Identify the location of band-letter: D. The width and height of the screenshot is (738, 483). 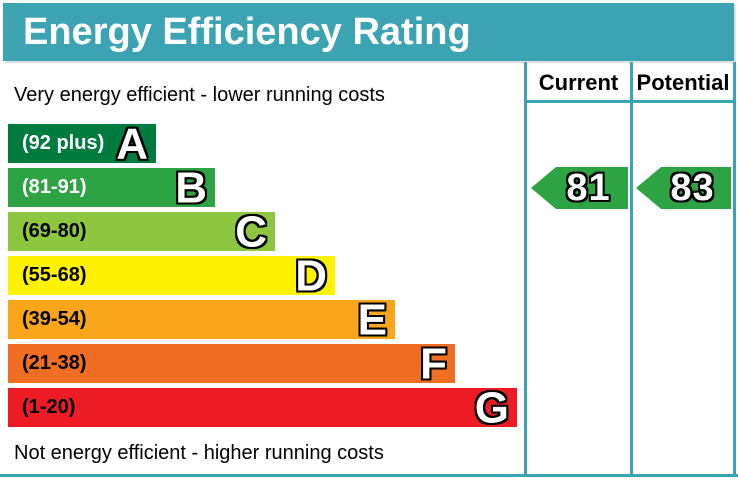
(311, 275).